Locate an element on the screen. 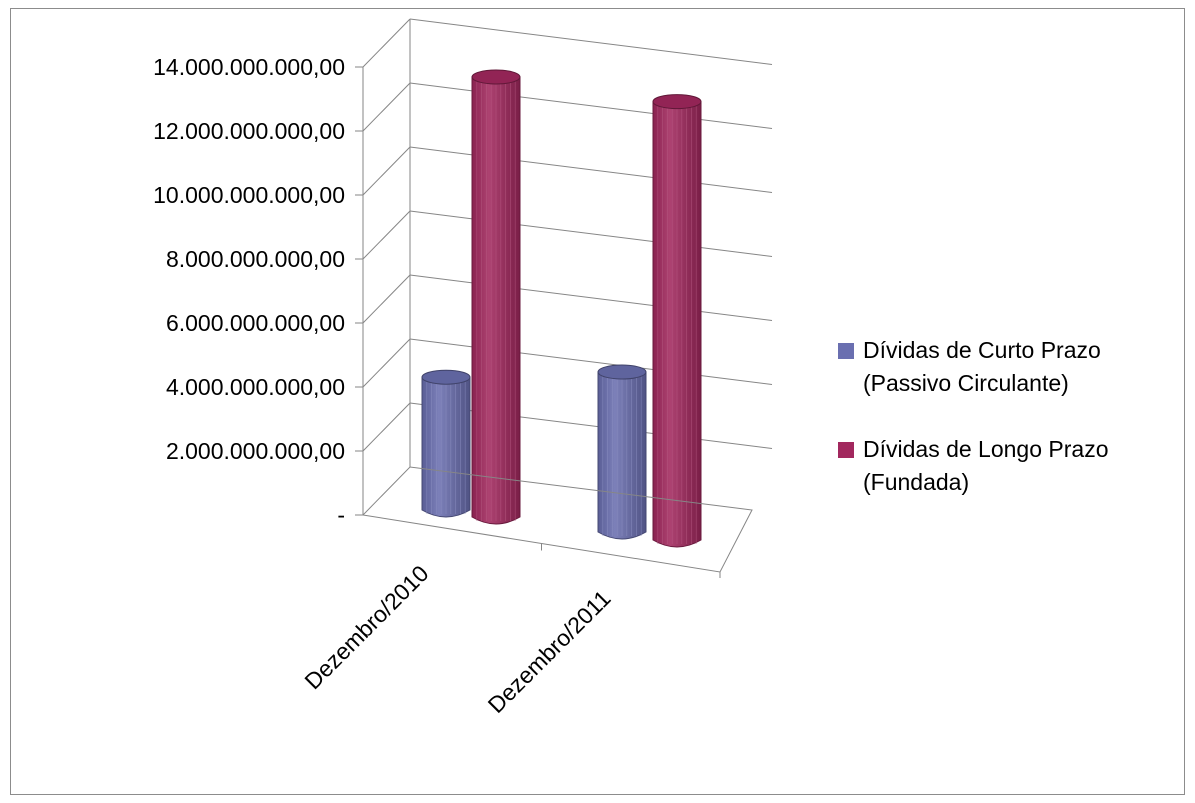  category-labels: Dezembro/2010 Dezembro/2011 is located at coordinates (457, 639).